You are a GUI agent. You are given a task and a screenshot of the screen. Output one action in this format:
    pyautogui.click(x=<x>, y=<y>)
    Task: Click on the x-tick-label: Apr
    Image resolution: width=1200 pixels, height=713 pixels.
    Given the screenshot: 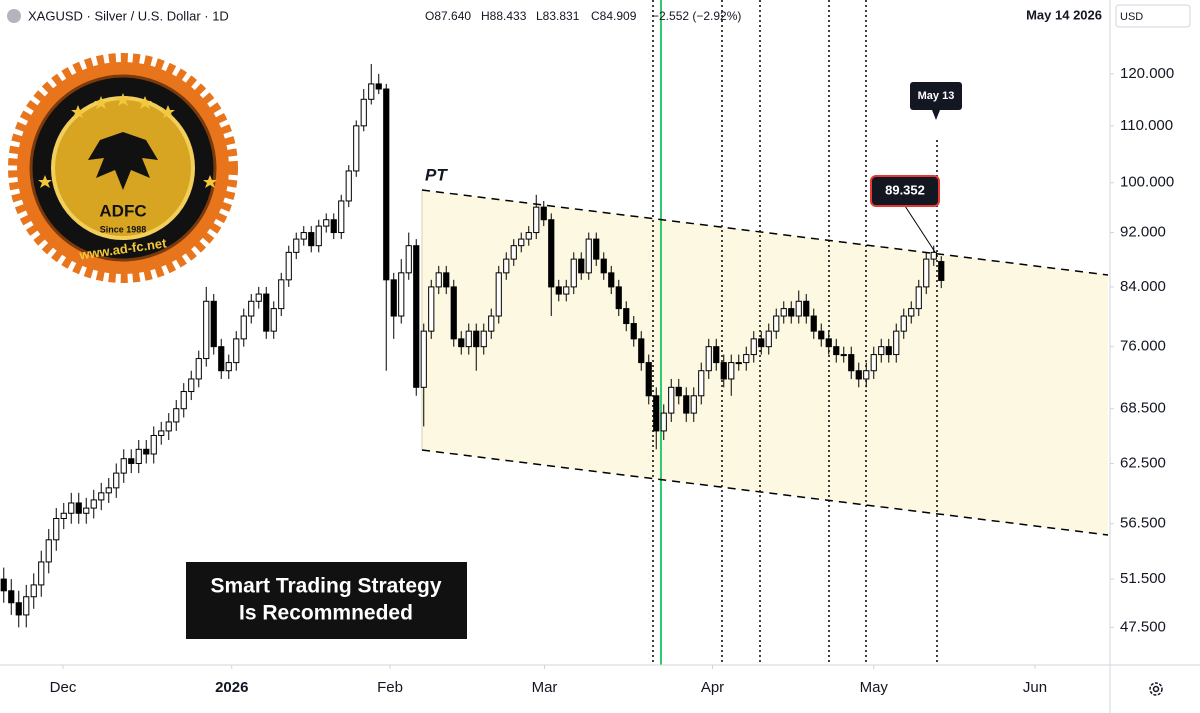 What is the action you would take?
    pyautogui.click(x=712, y=687)
    